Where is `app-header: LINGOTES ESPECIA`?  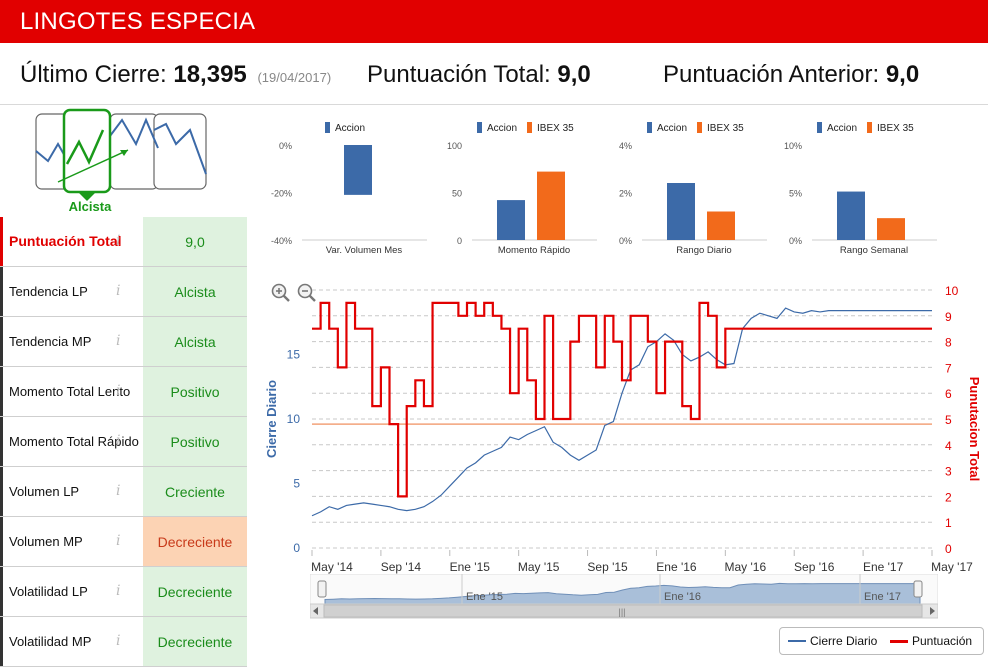
app-header: LINGOTES ESPECIA is located at coordinates (494, 21).